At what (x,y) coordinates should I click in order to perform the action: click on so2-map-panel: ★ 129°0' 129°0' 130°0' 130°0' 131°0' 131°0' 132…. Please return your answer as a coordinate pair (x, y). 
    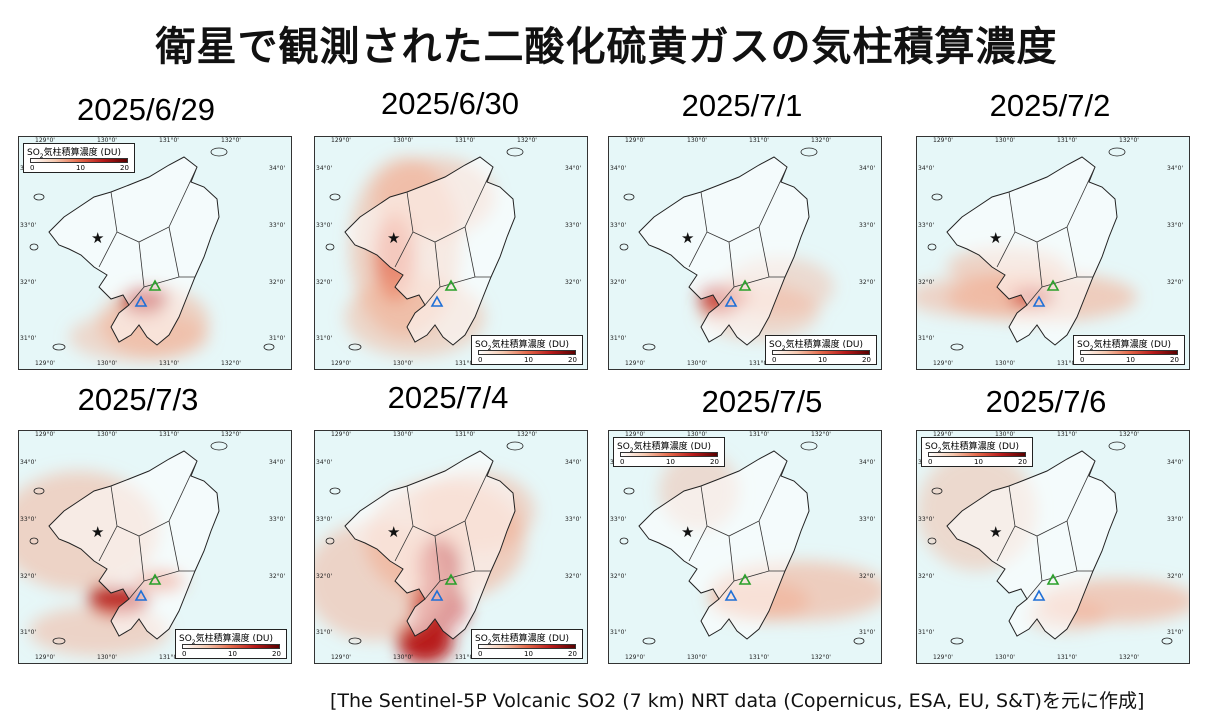
    Looking at the image, I should click on (1053, 253).